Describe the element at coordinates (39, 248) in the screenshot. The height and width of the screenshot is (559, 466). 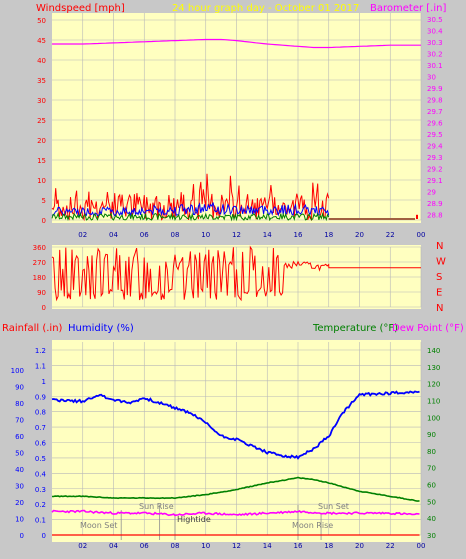
I see `direction-tick-label: 360` at that location.